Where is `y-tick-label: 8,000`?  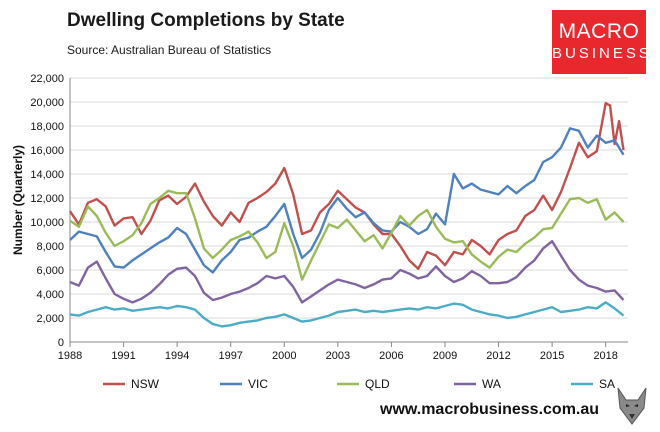 y-tick-label: 8,000 is located at coordinates (50, 247).